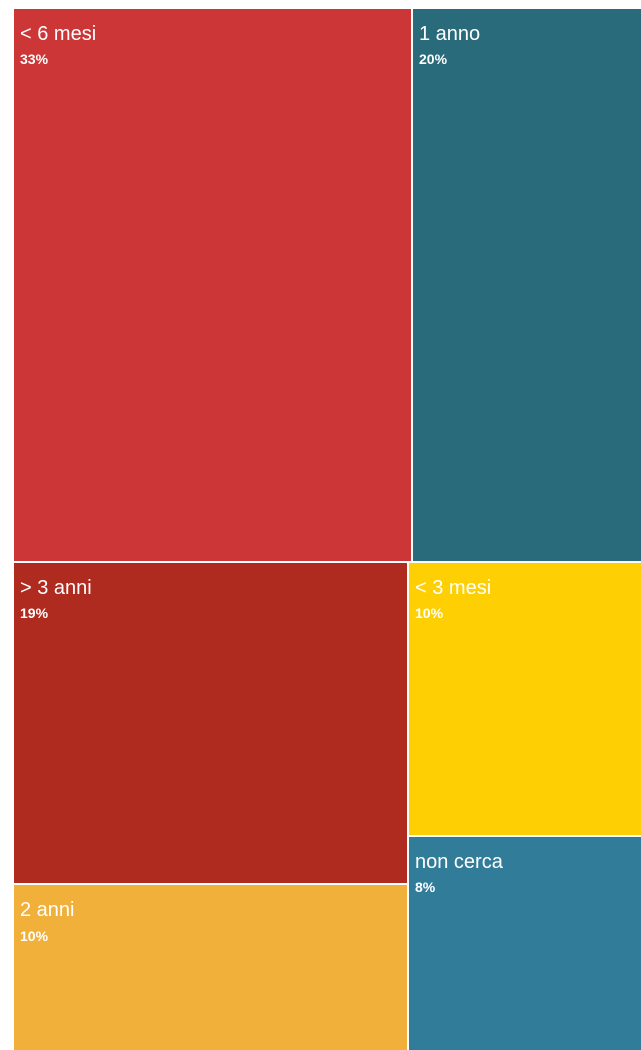  Describe the element at coordinates (449, 34) in the screenshot. I see `tile-label-1-anno: 1 anno` at that location.